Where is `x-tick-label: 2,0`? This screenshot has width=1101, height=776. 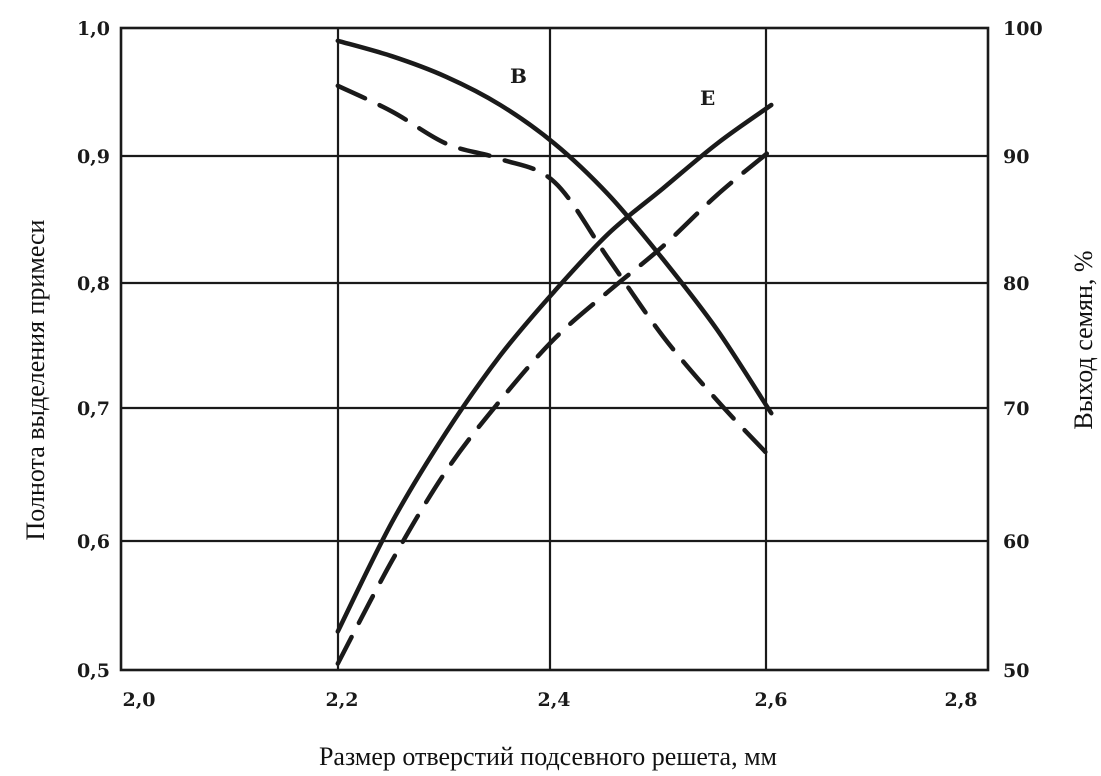
x-tick-label: 2,0 is located at coordinates (138, 700).